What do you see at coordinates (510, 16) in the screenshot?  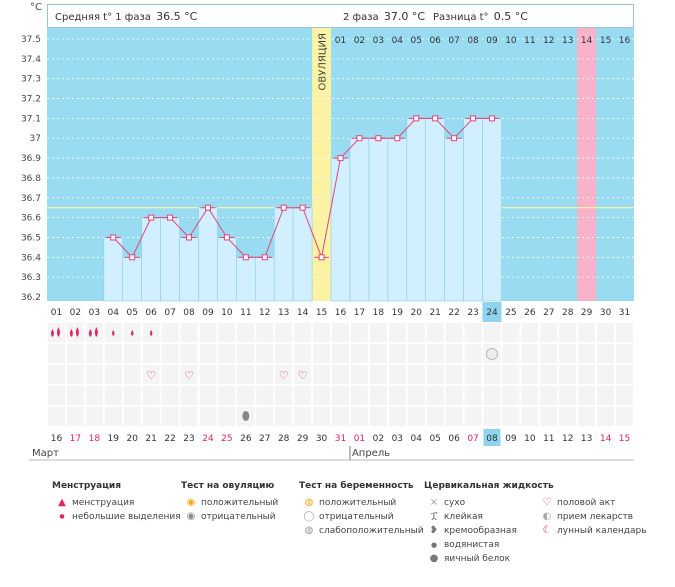 I see `difference-value: 0.5 °C` at bounding box center [510, 16].